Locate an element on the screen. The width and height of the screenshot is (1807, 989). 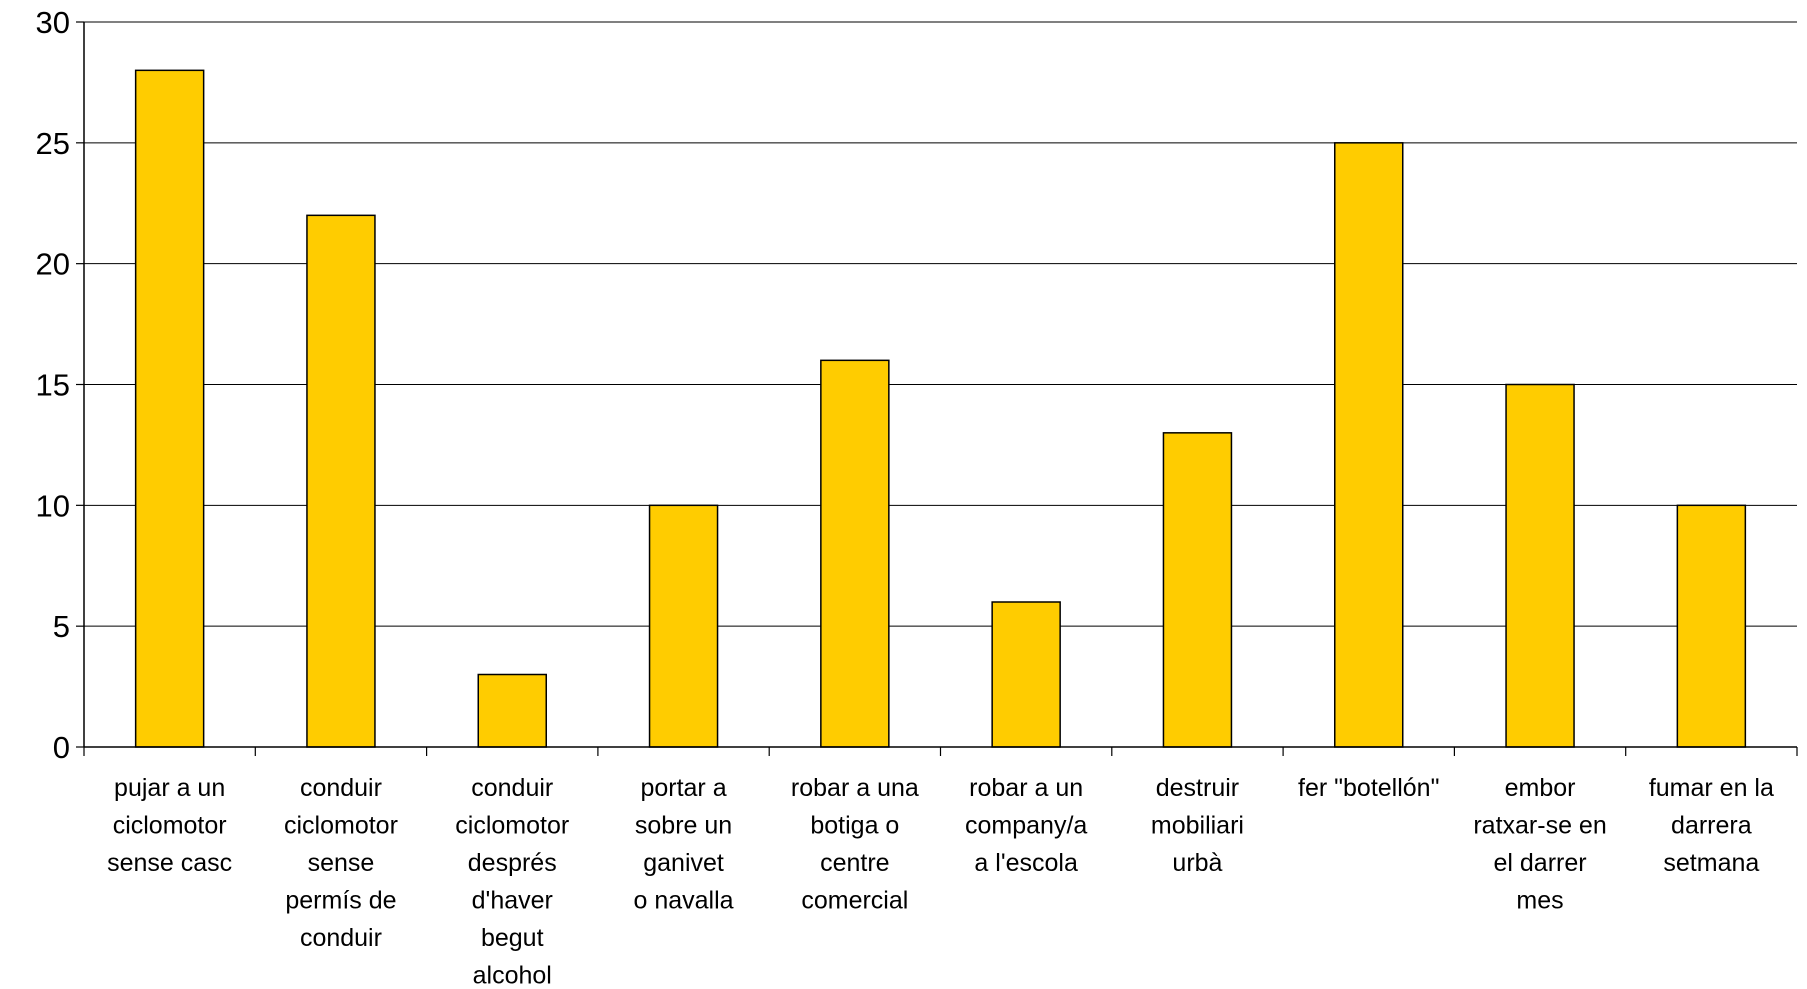
x-tick-label: conduir ciclomotor sense permís de conduir is located at coordinates (341, 863).